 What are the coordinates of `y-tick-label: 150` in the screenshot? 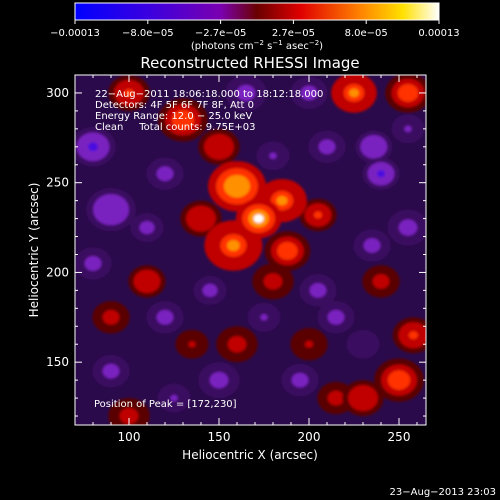 It's located at (57, 362).